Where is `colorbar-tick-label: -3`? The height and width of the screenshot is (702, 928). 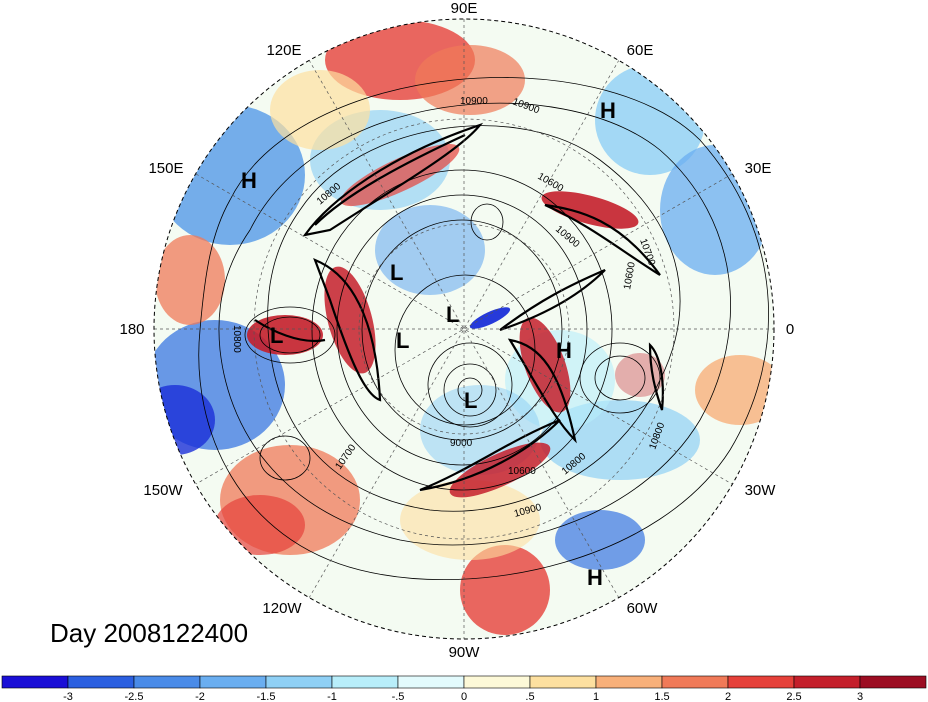 colorbar-tick-label: -3 is located at coordinates (68, 696).